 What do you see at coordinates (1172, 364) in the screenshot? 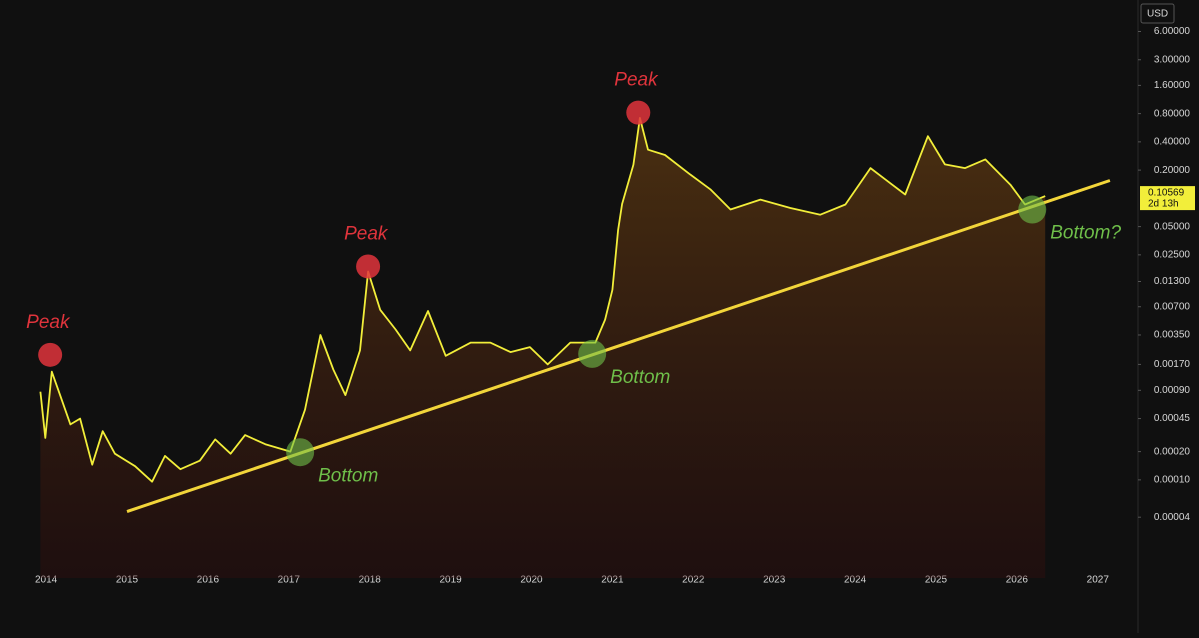
I see `y-tick-label: 0.00170` at bounding box center [1172, 364].